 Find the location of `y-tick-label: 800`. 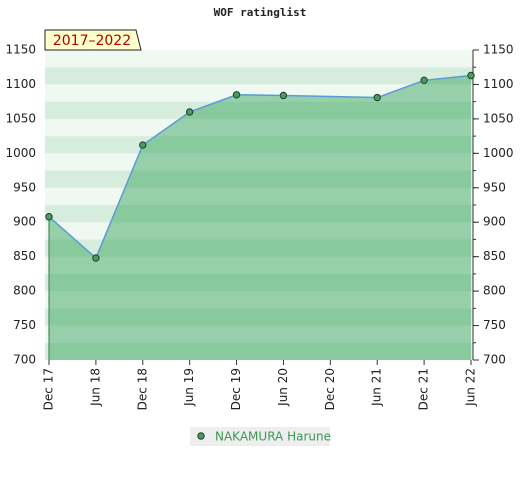

y-tick-label: 800 is located at coordinates (24, 291).